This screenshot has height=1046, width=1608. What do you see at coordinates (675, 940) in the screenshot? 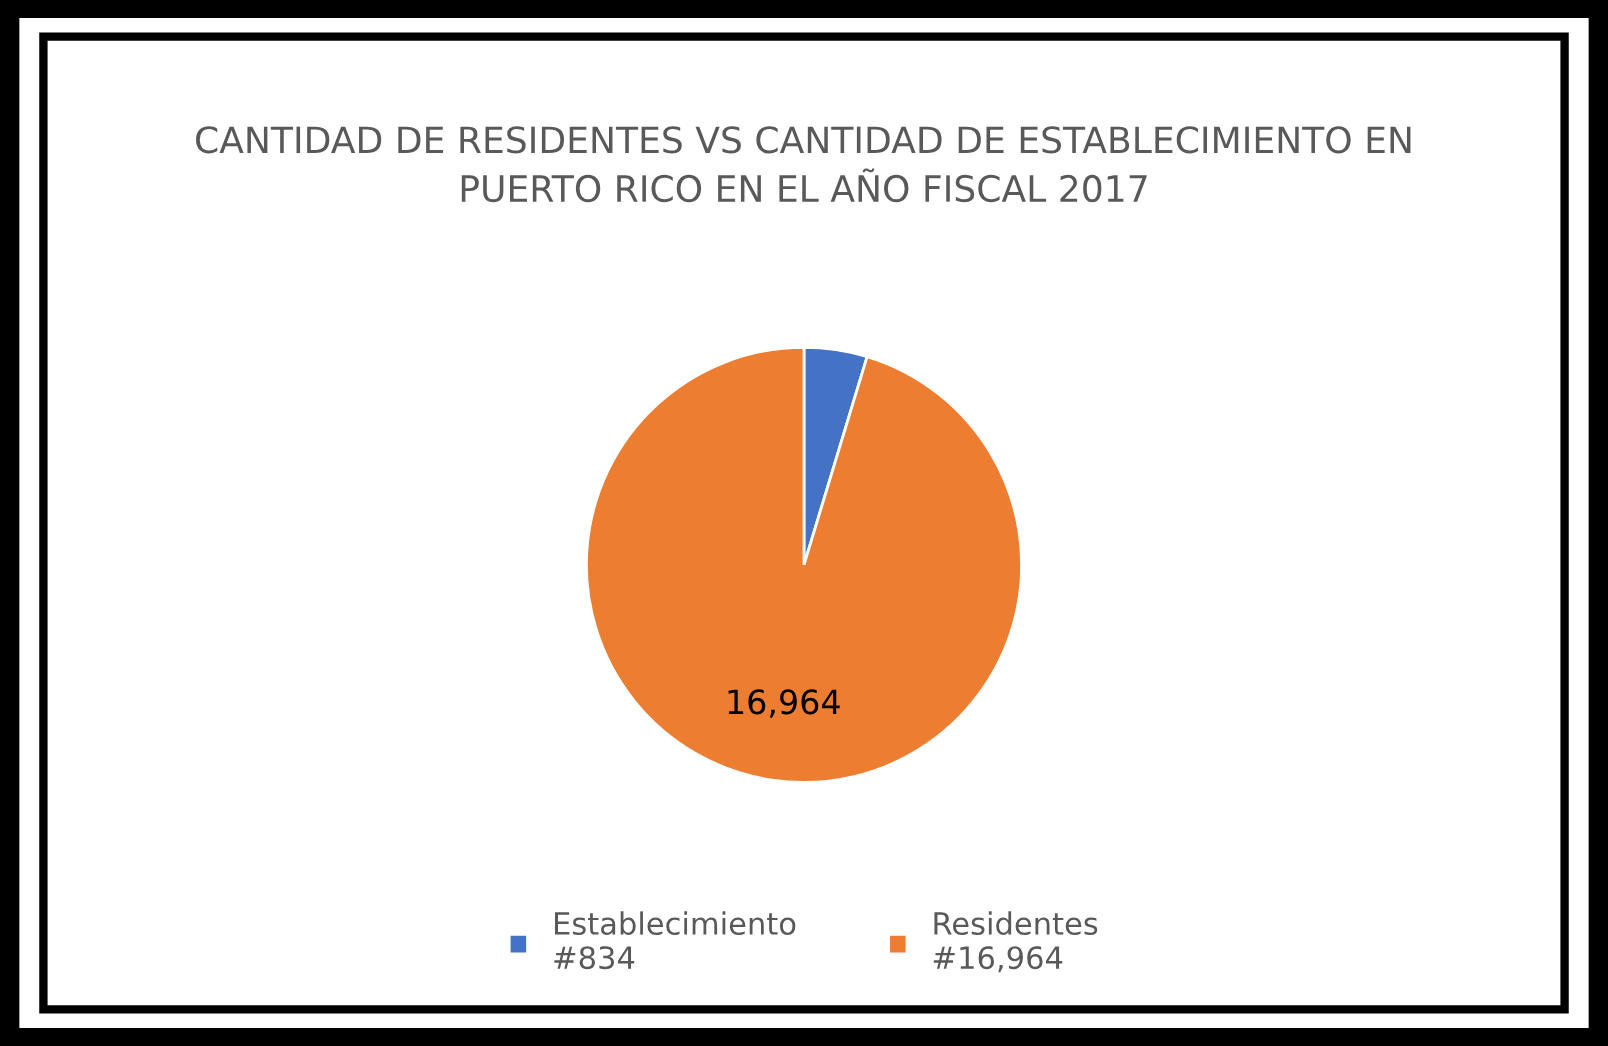
I see `legend-label: Establecimiento #834` at bounding box center [675, 940].